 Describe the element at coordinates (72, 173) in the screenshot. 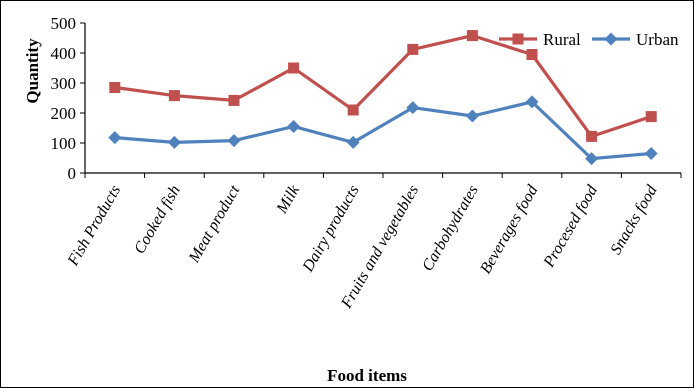

I see `y-tick-label: 0` at that location.